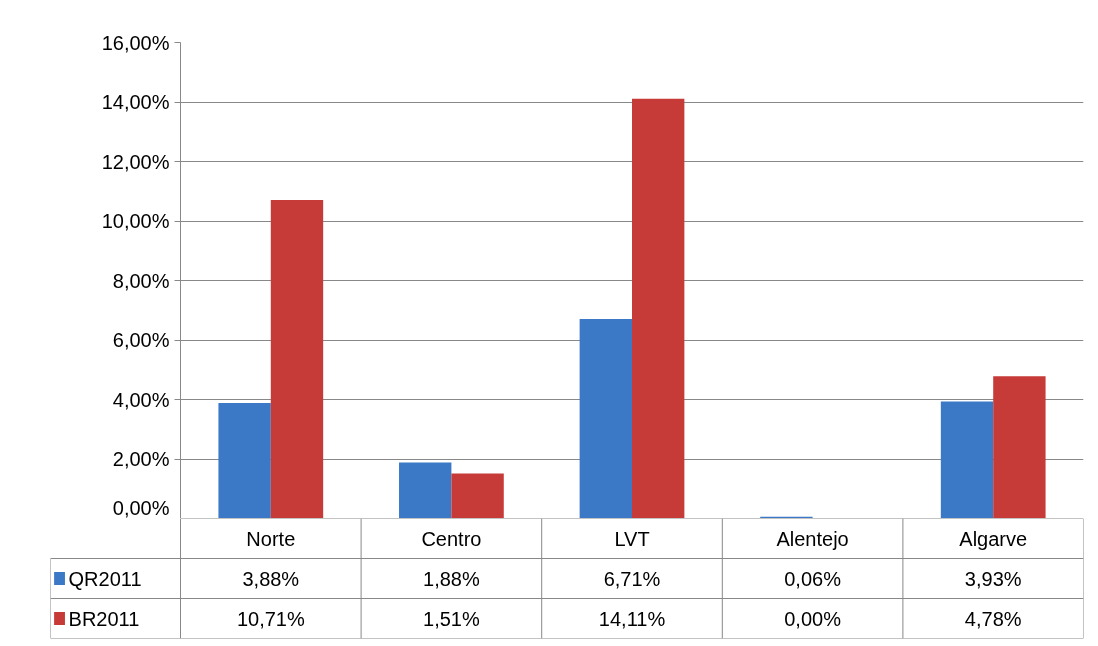 The image size is (1098, 646). What do you see at coordinates (141, 399) in the screenshot?
I see `y-tick-label: 4,00%` at bounding box center [141, 399].